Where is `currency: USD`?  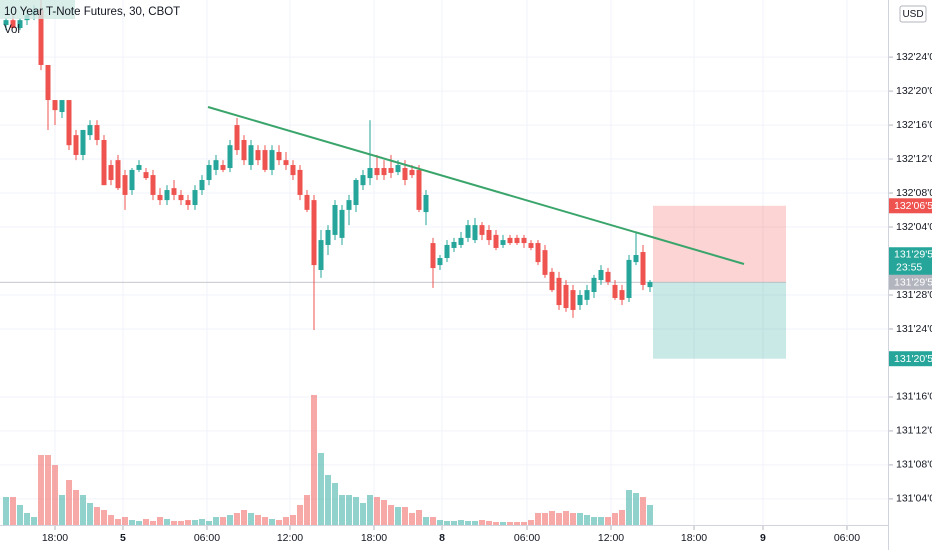
currency: USD is located at coordinates (912, 14).